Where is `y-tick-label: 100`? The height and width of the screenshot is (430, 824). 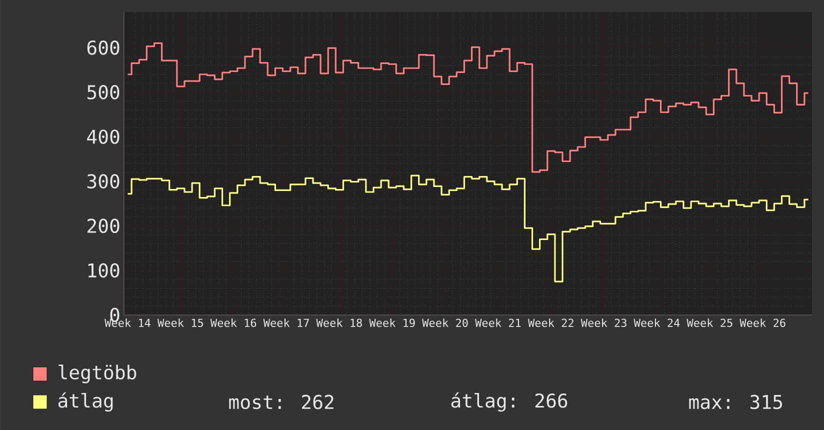
y-tick-label: 100 is located at coordinates (104, 270).